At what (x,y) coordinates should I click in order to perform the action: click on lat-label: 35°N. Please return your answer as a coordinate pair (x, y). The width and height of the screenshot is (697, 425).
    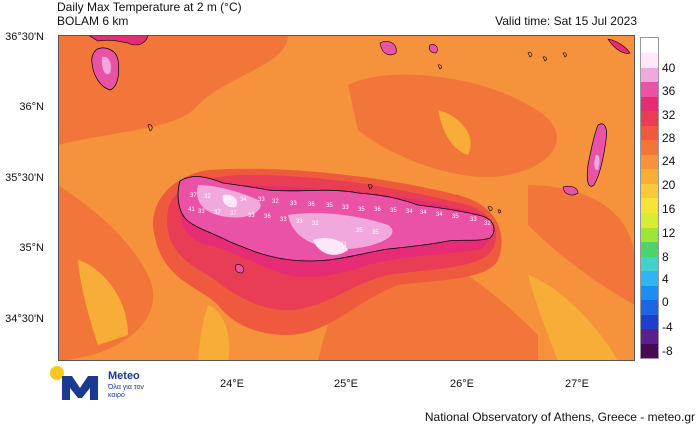
    Looking at the image, I should click on (31, 248).